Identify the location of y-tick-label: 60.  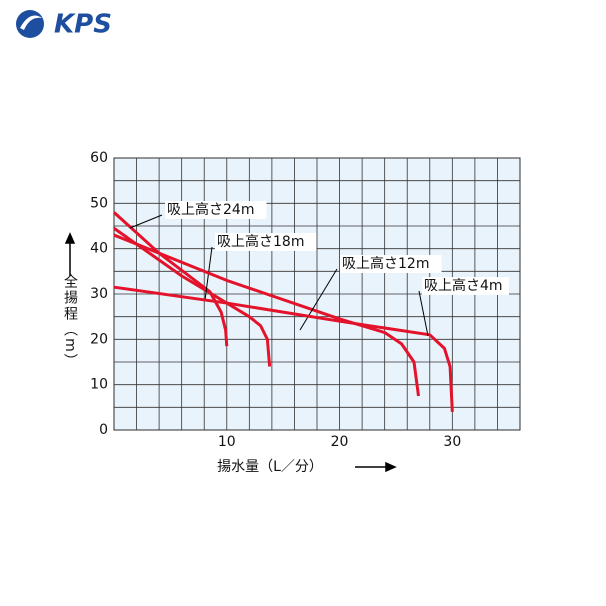
(99, 158).